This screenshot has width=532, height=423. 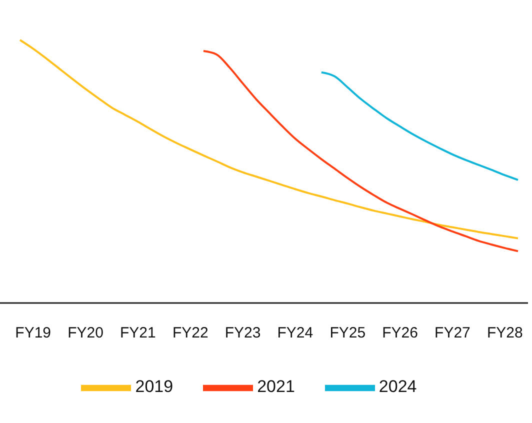 I want to click on x-tick-label: FY26, so click(x=400, y=333).